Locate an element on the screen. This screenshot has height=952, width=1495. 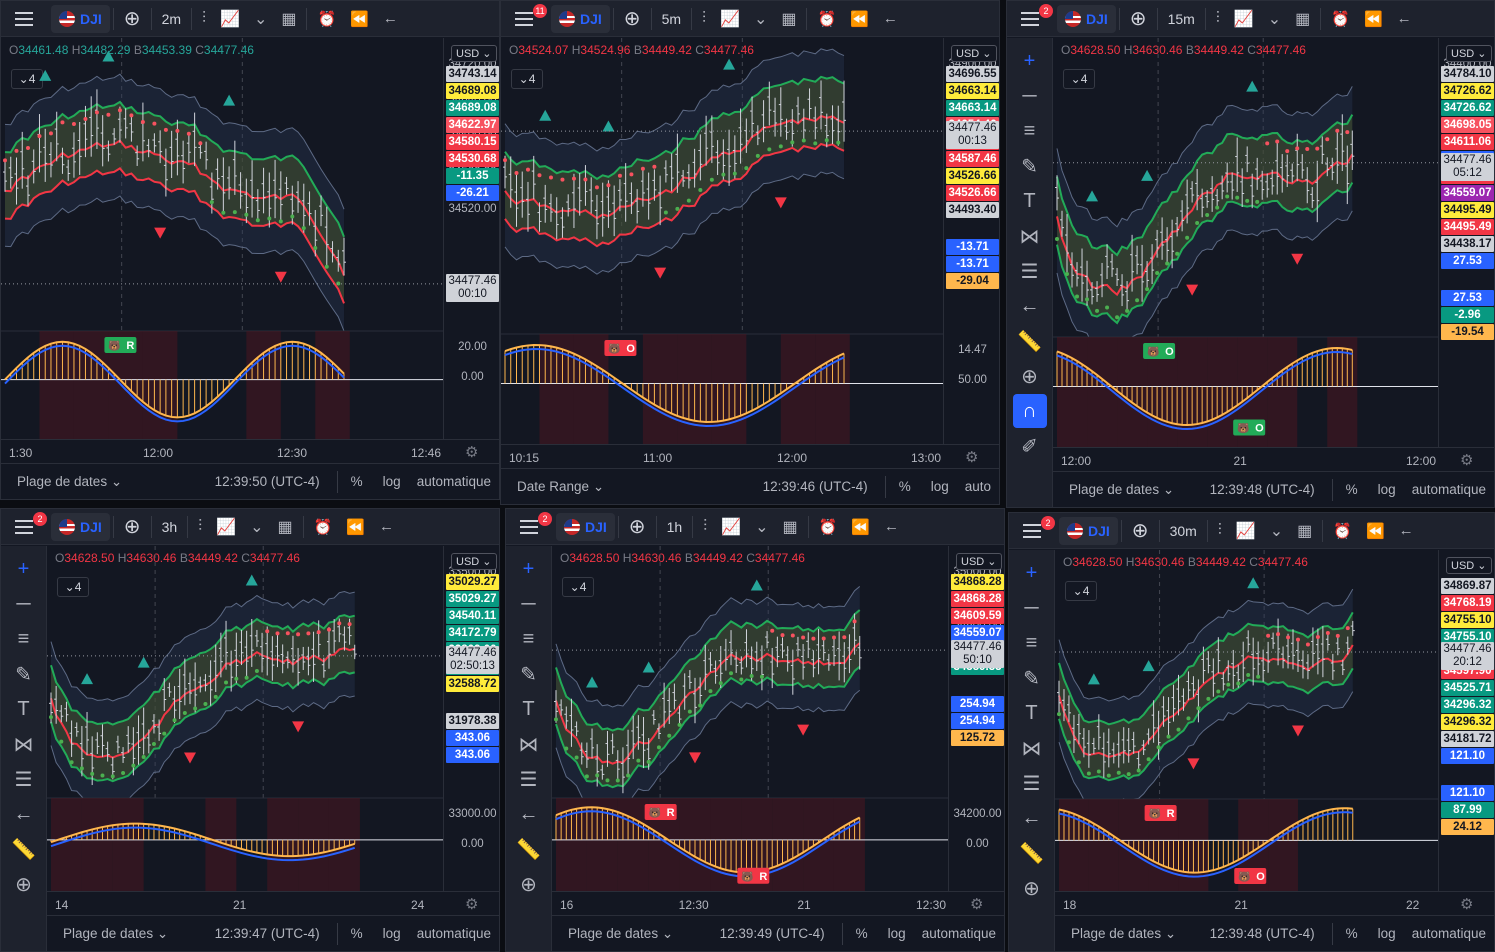
time-axis: 18 21 22 is located at coordinates (1274, 904).